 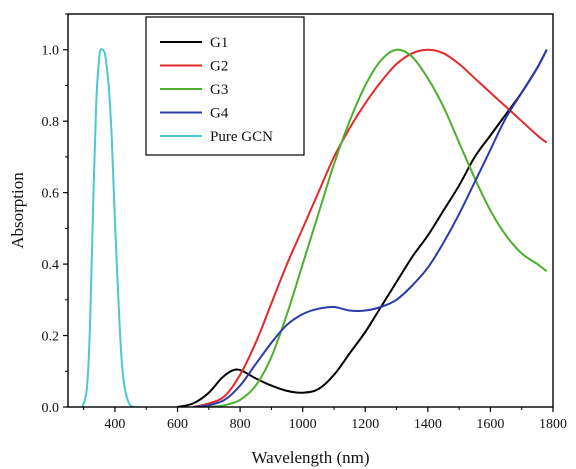 I want to click on legend-label-g4: G4, so click(x=219, y=114).